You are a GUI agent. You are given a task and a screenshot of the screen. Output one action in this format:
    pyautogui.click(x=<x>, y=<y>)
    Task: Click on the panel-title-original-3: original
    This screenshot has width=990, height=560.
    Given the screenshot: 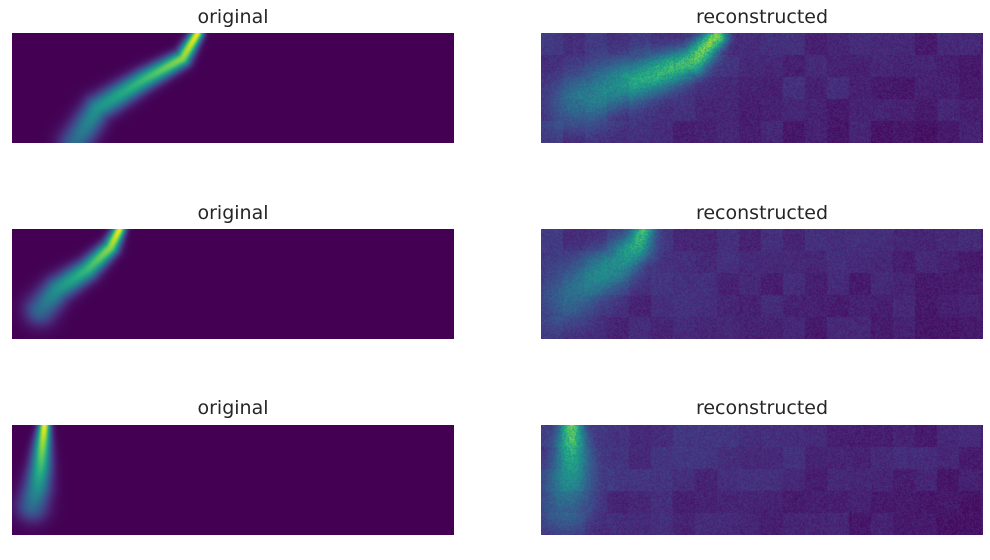 What is the action you would take?
    pyautogui.click(x=233, y=408)
    